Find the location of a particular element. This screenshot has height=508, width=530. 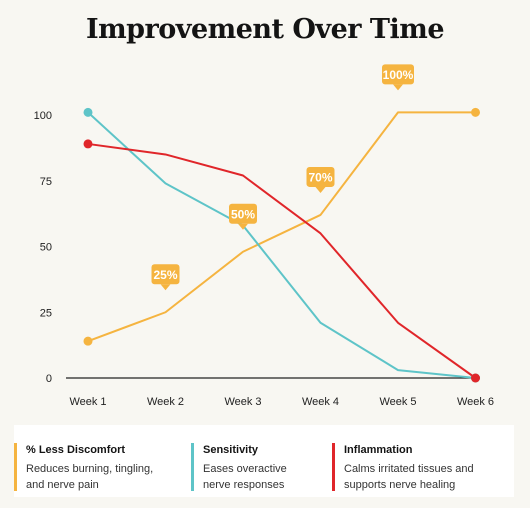

legend-description: Eases overactive nerve responses is located at coordinates (245, 477).